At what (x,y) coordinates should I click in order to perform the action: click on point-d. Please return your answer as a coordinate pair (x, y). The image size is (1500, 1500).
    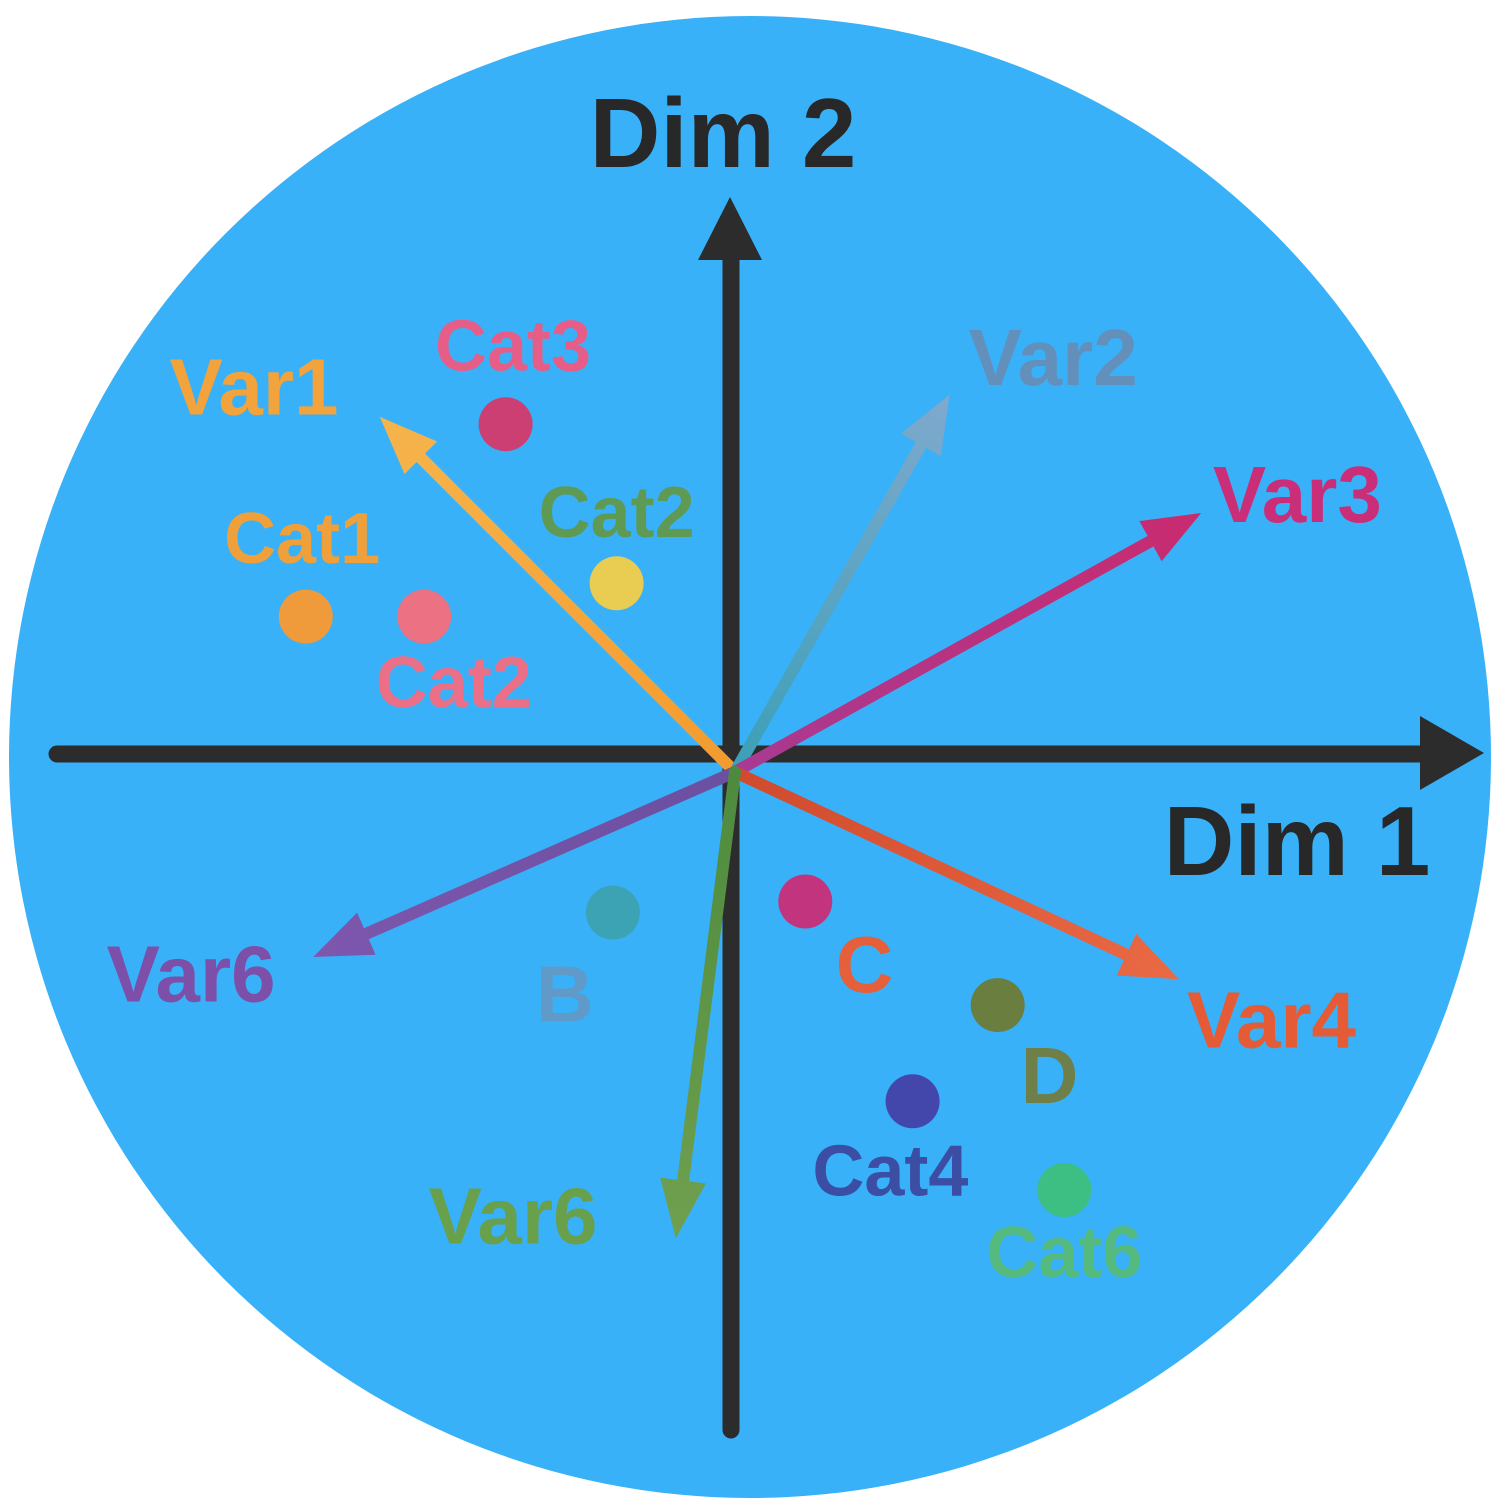
    Looking at the image, I should click on (997, 1005).